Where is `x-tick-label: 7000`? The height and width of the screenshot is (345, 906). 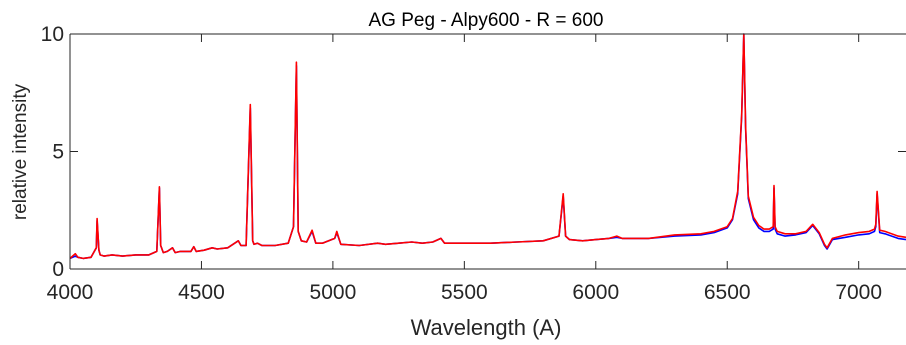
x-tick-label: 7000 is located at coordinates (858, 292).